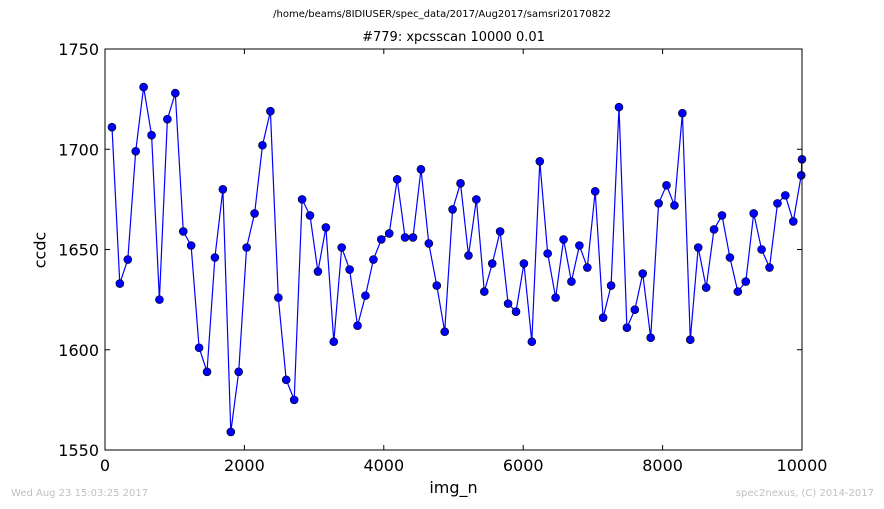  What do you see at coordinates (78, 350) in the screenshot?
I see `y-tick-label: 1600` at bounding box center [78, 350].